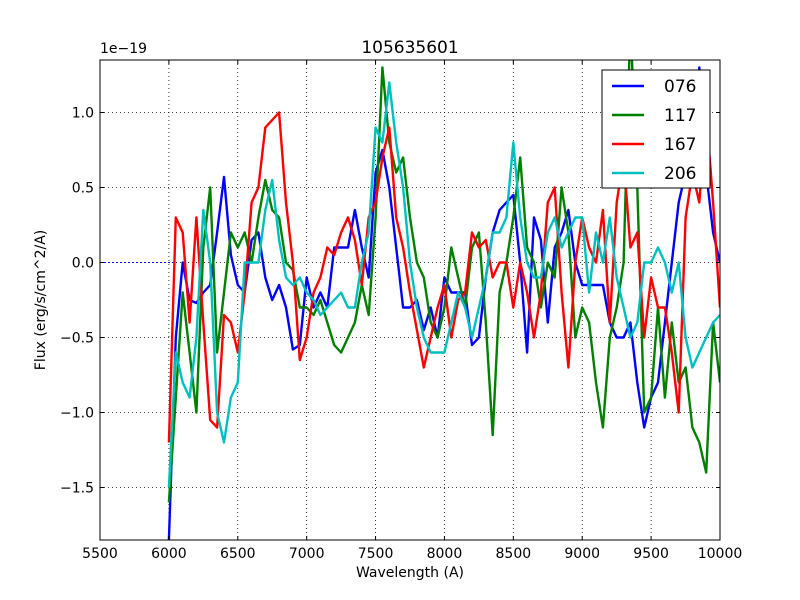 The height and width of the screenshot is (600, 800). Describe the element at coordinates (83, 264) in the screenshot. I see `y-tick-label: 0.0` at that location.